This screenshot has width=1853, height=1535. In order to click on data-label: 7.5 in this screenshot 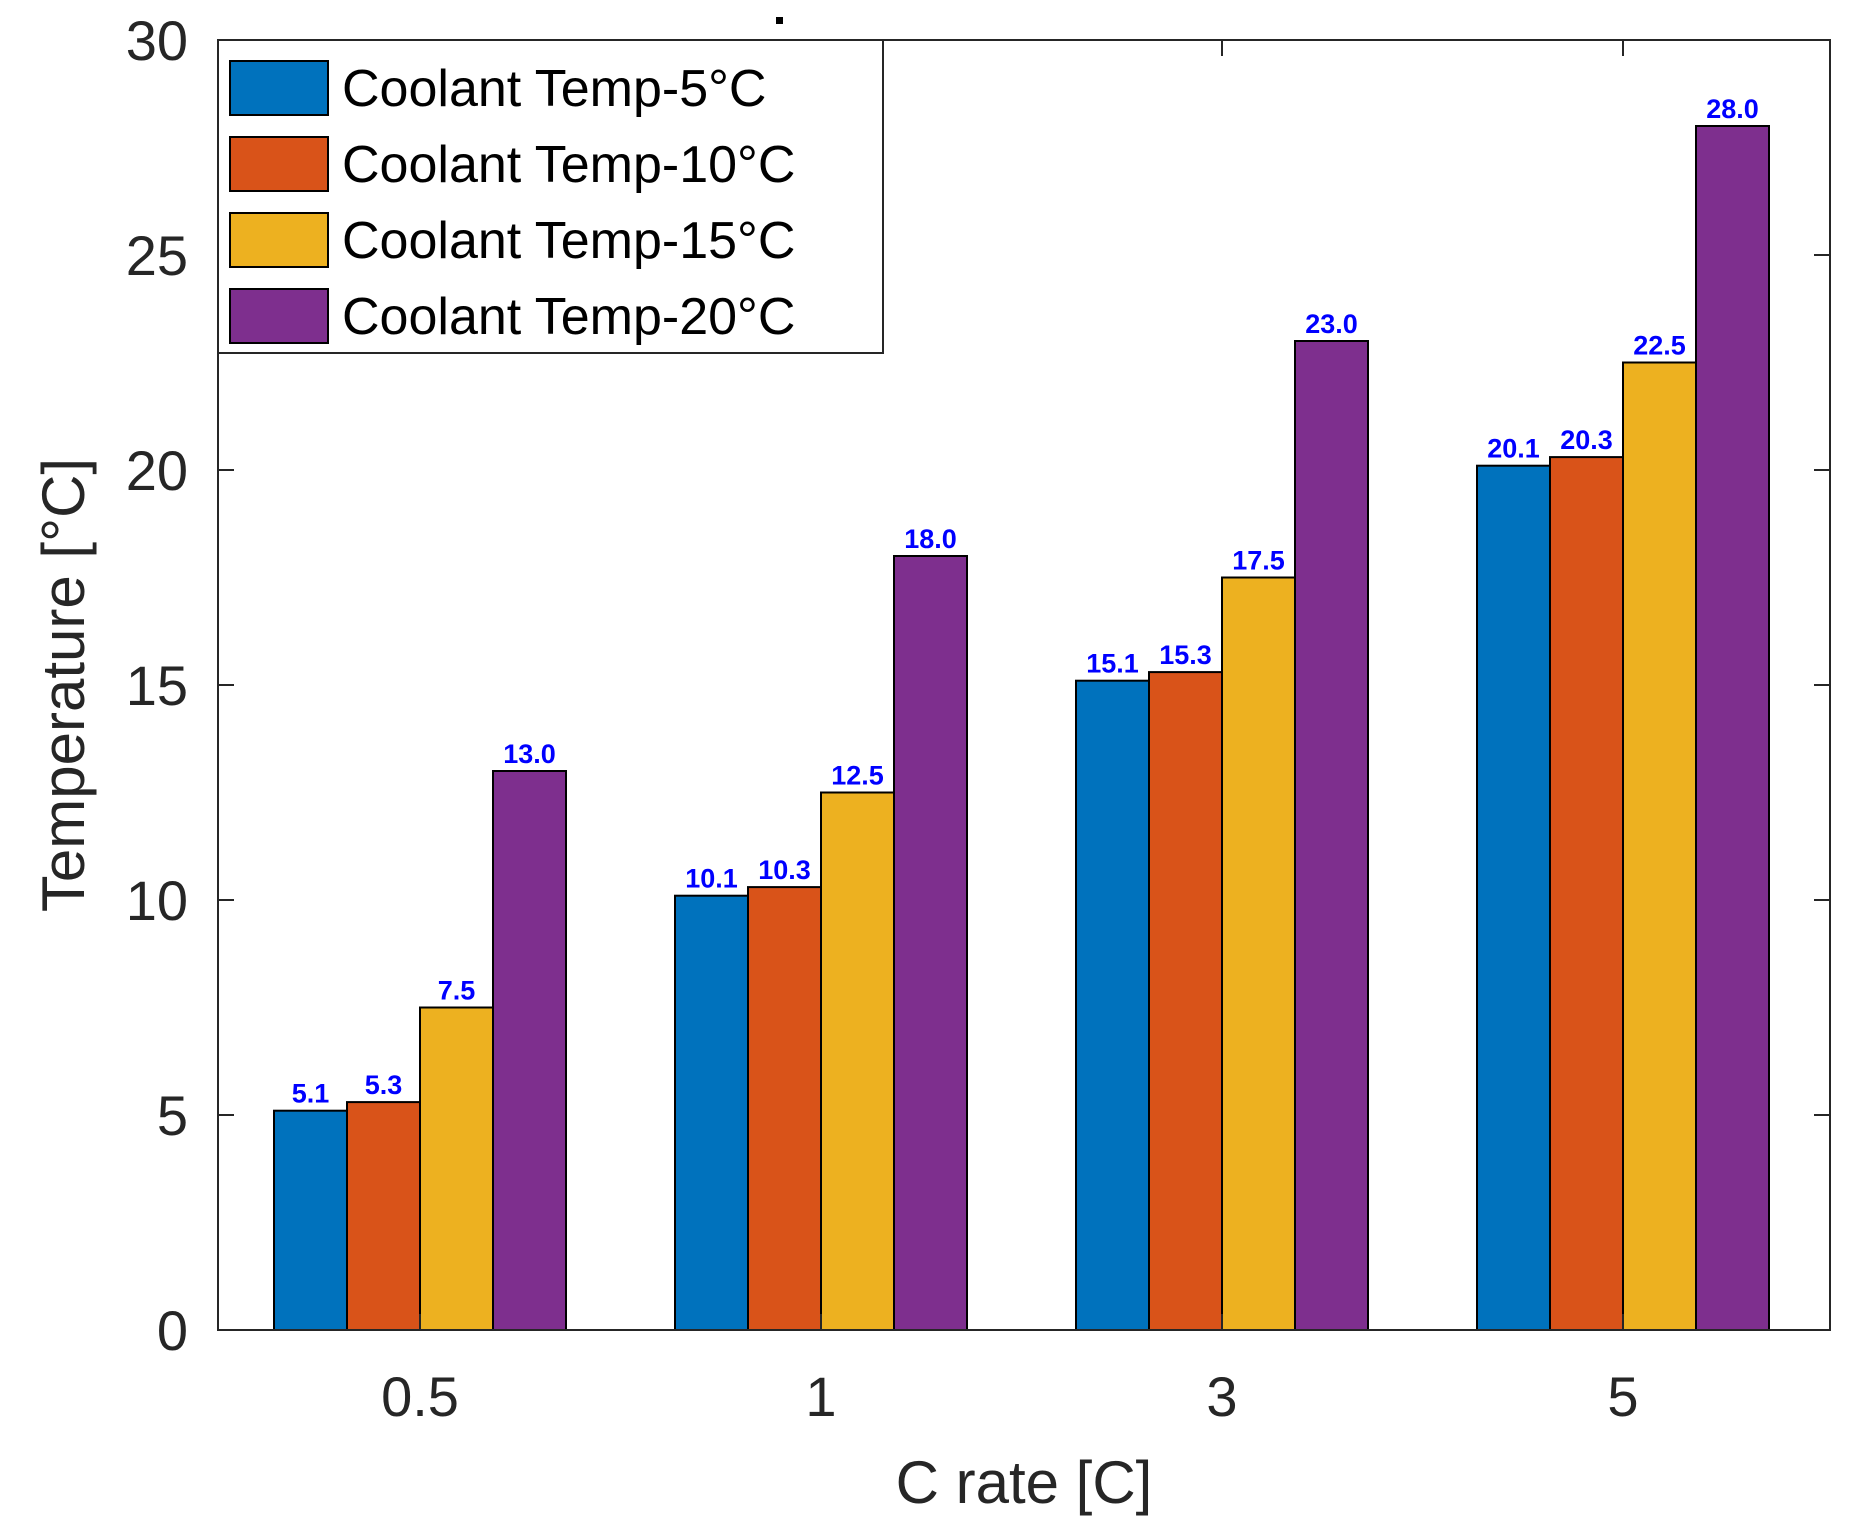, I will do `click(457, 991)`.